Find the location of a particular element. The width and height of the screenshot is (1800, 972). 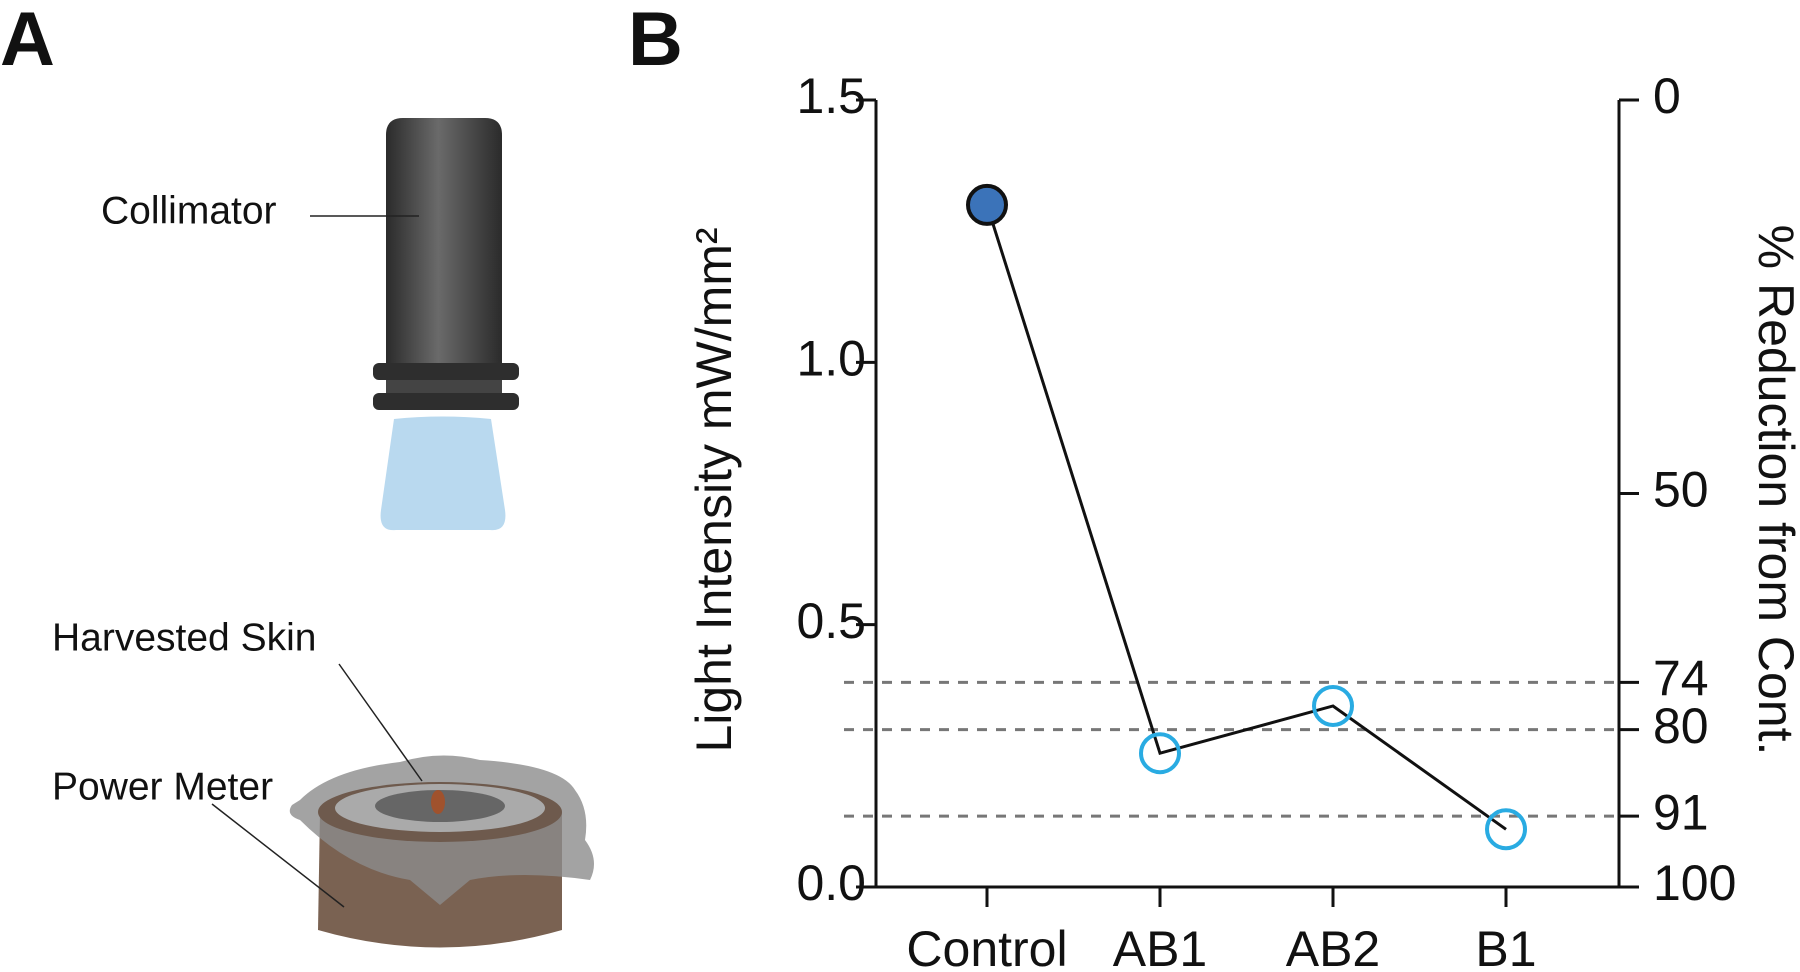

panel-label: A is located at coordinates (27, 41).